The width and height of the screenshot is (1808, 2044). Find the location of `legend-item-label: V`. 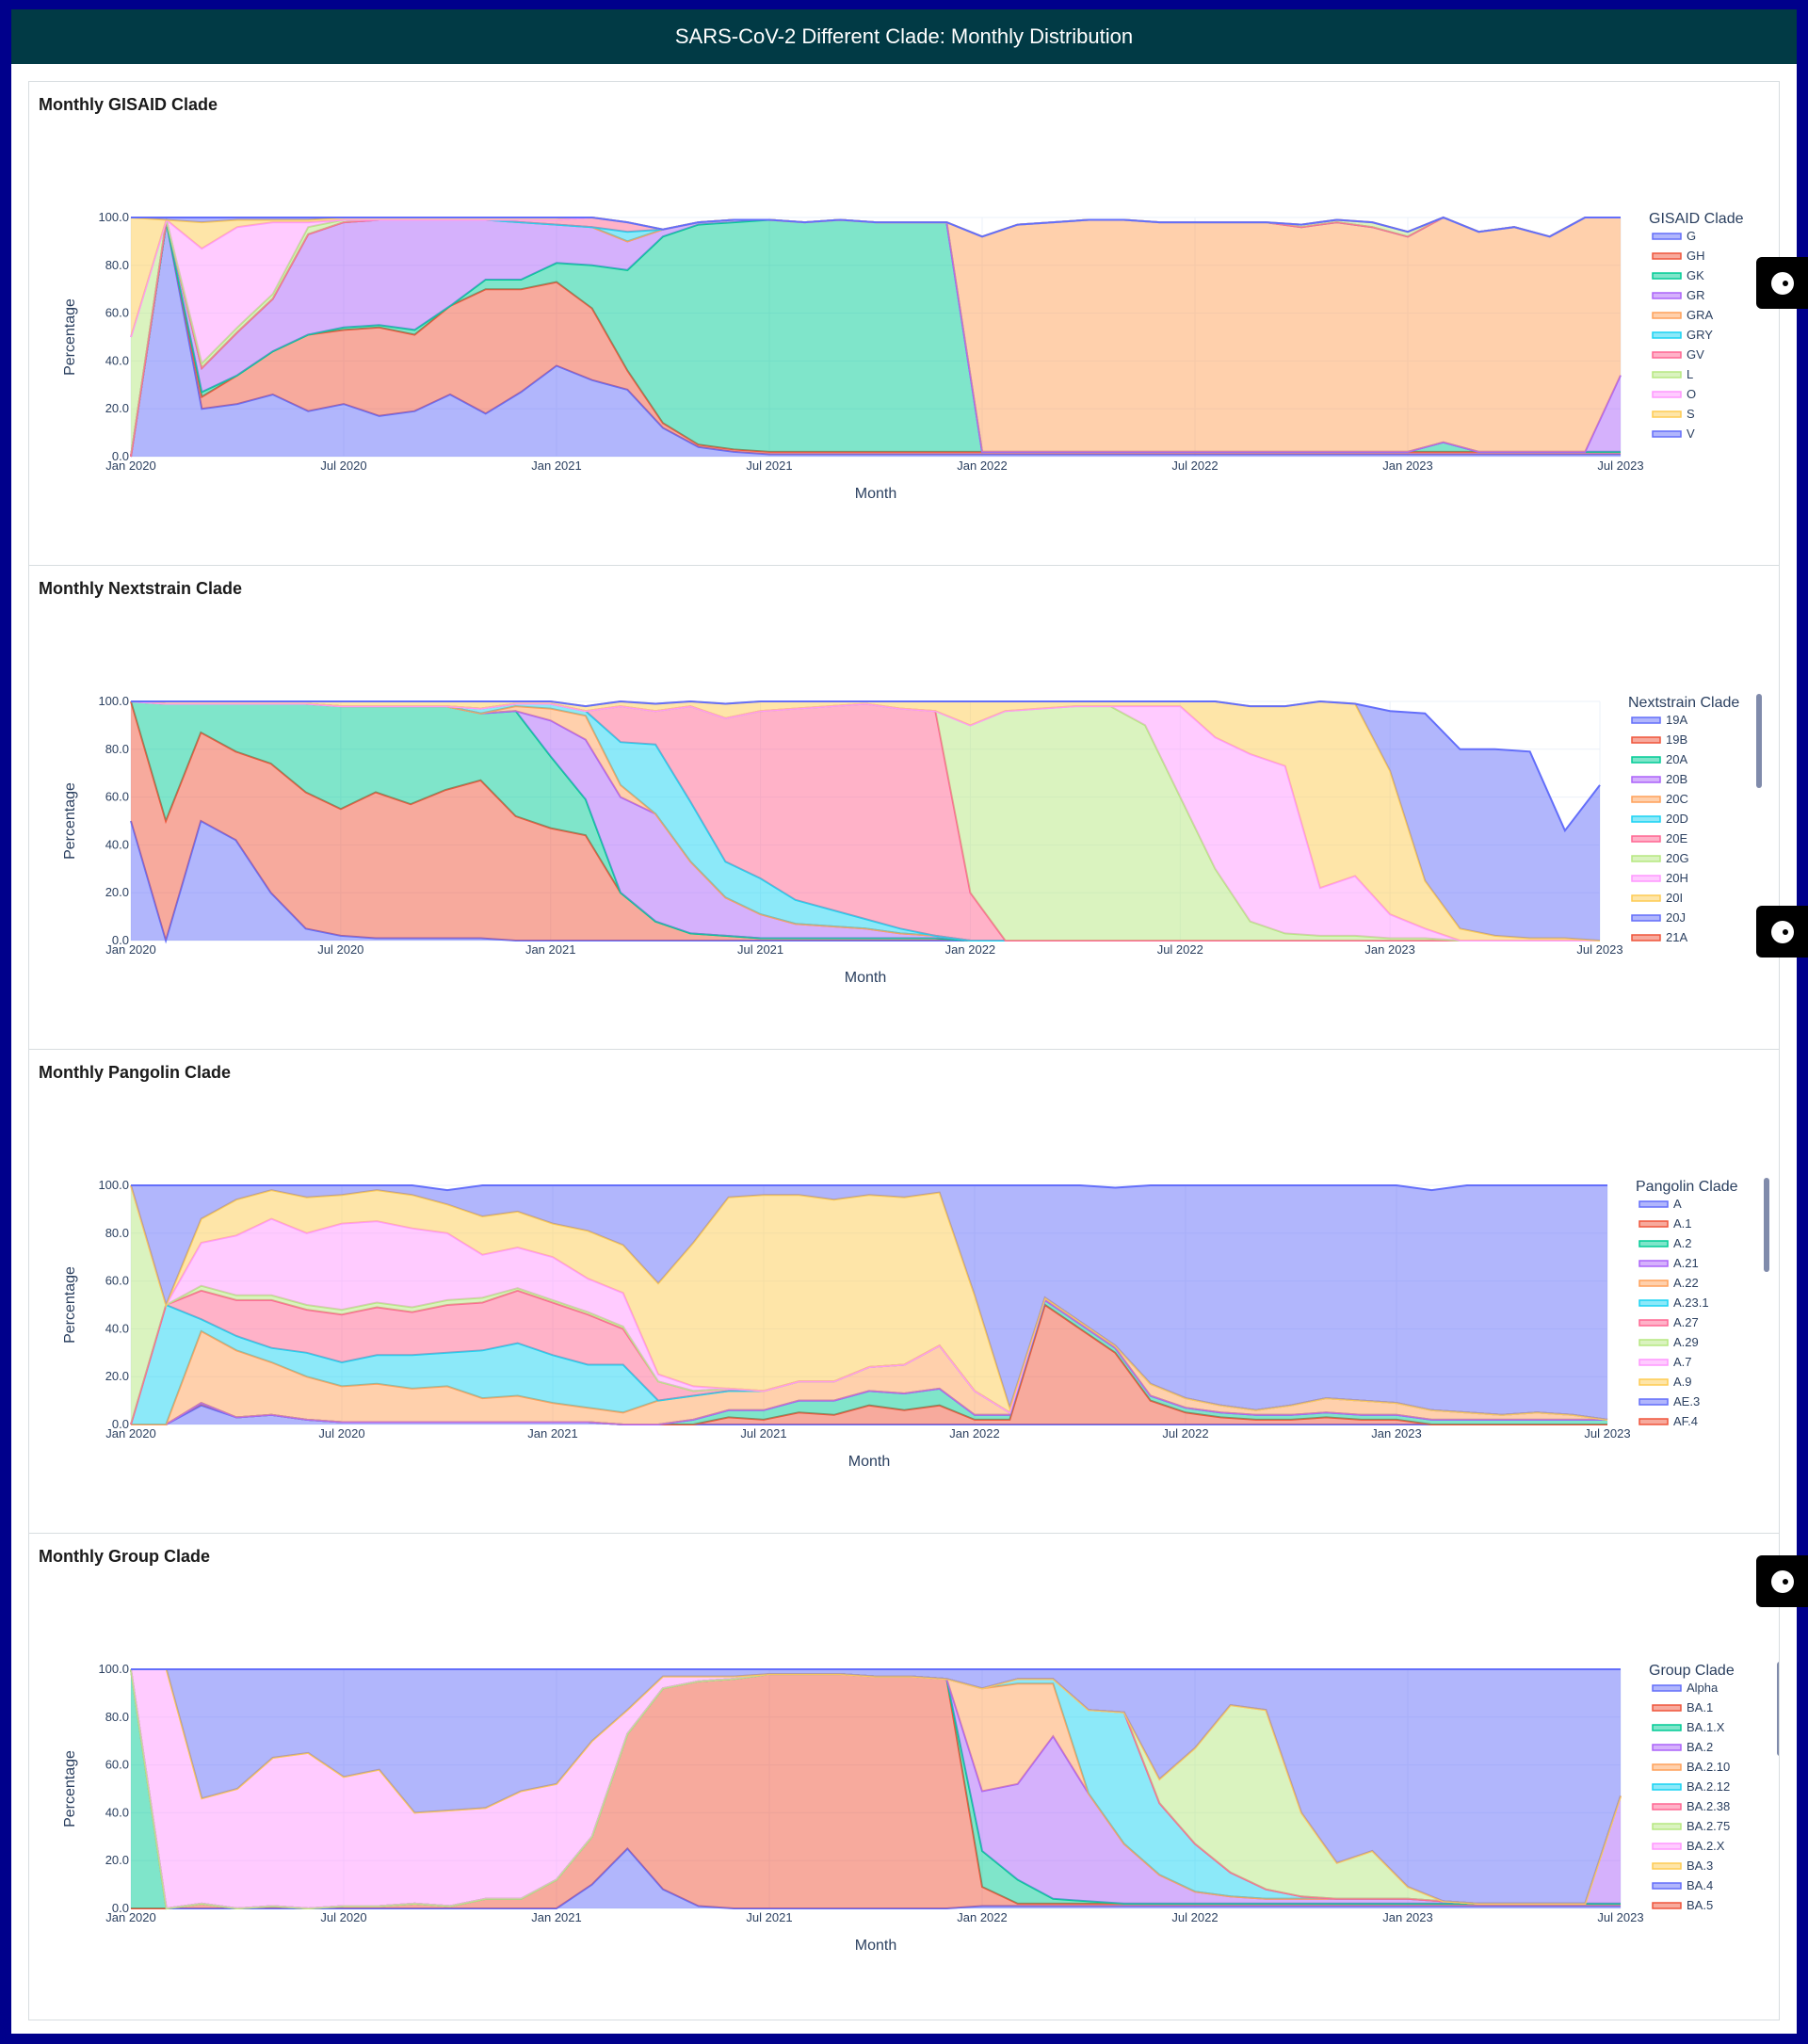

legend-item-label: V is located at coordinates (1691, 434).